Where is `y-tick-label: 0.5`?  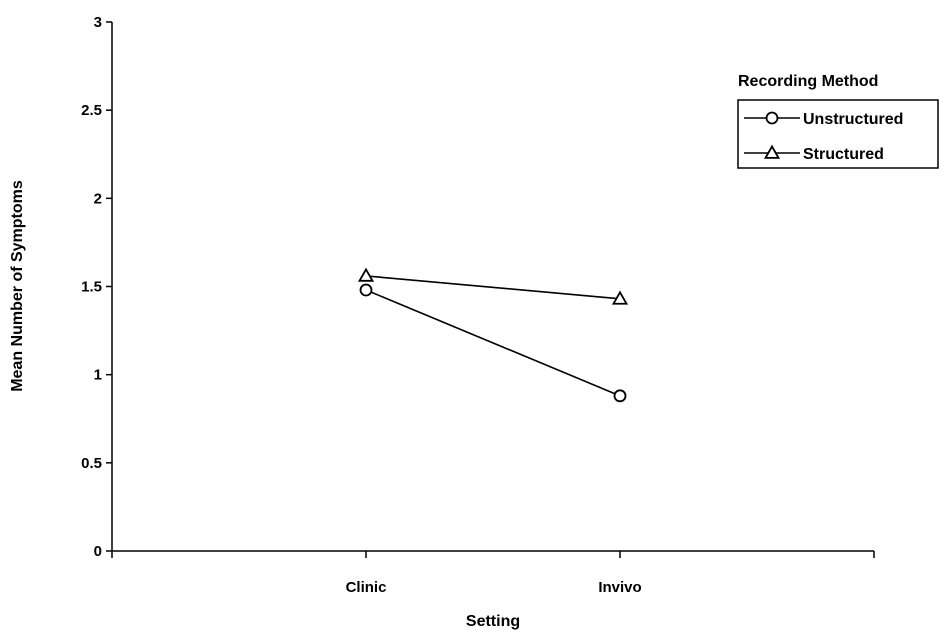 y-tick-label: 0.5 is located at coordinates (91, 463).